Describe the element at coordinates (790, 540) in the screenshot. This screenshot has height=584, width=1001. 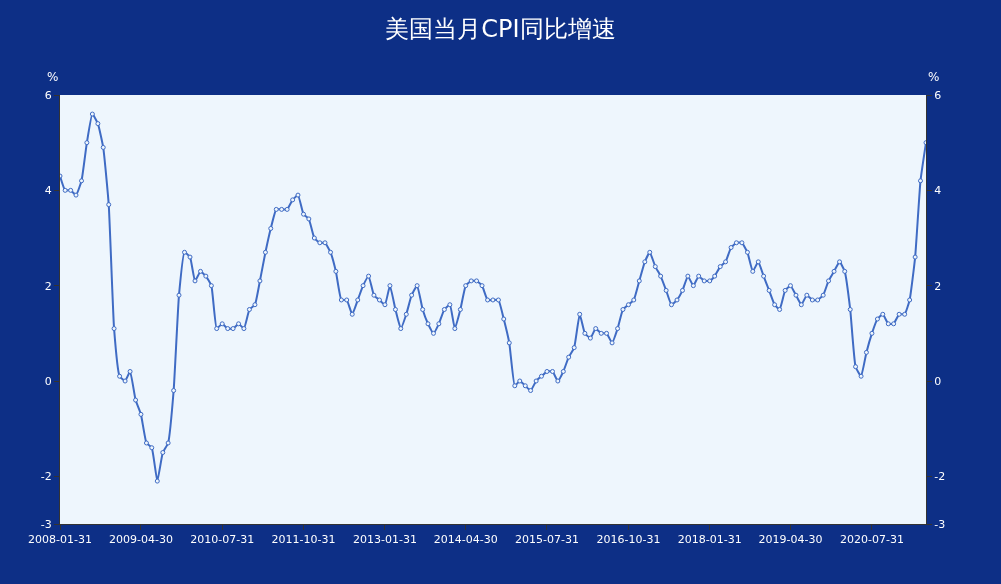
I see `x-tick-label: 2019-04-30` at that location.